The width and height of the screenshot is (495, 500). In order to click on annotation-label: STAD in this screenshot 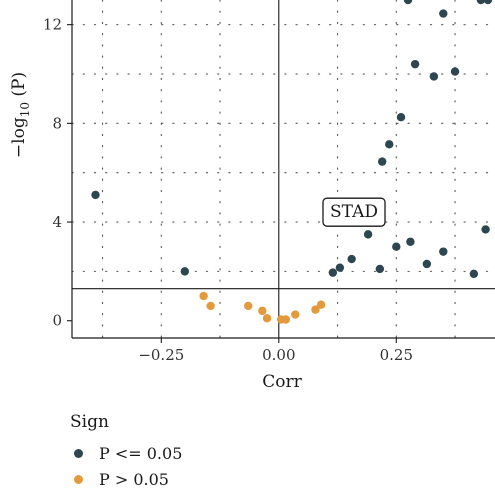, I will do `click(354, 212)`.